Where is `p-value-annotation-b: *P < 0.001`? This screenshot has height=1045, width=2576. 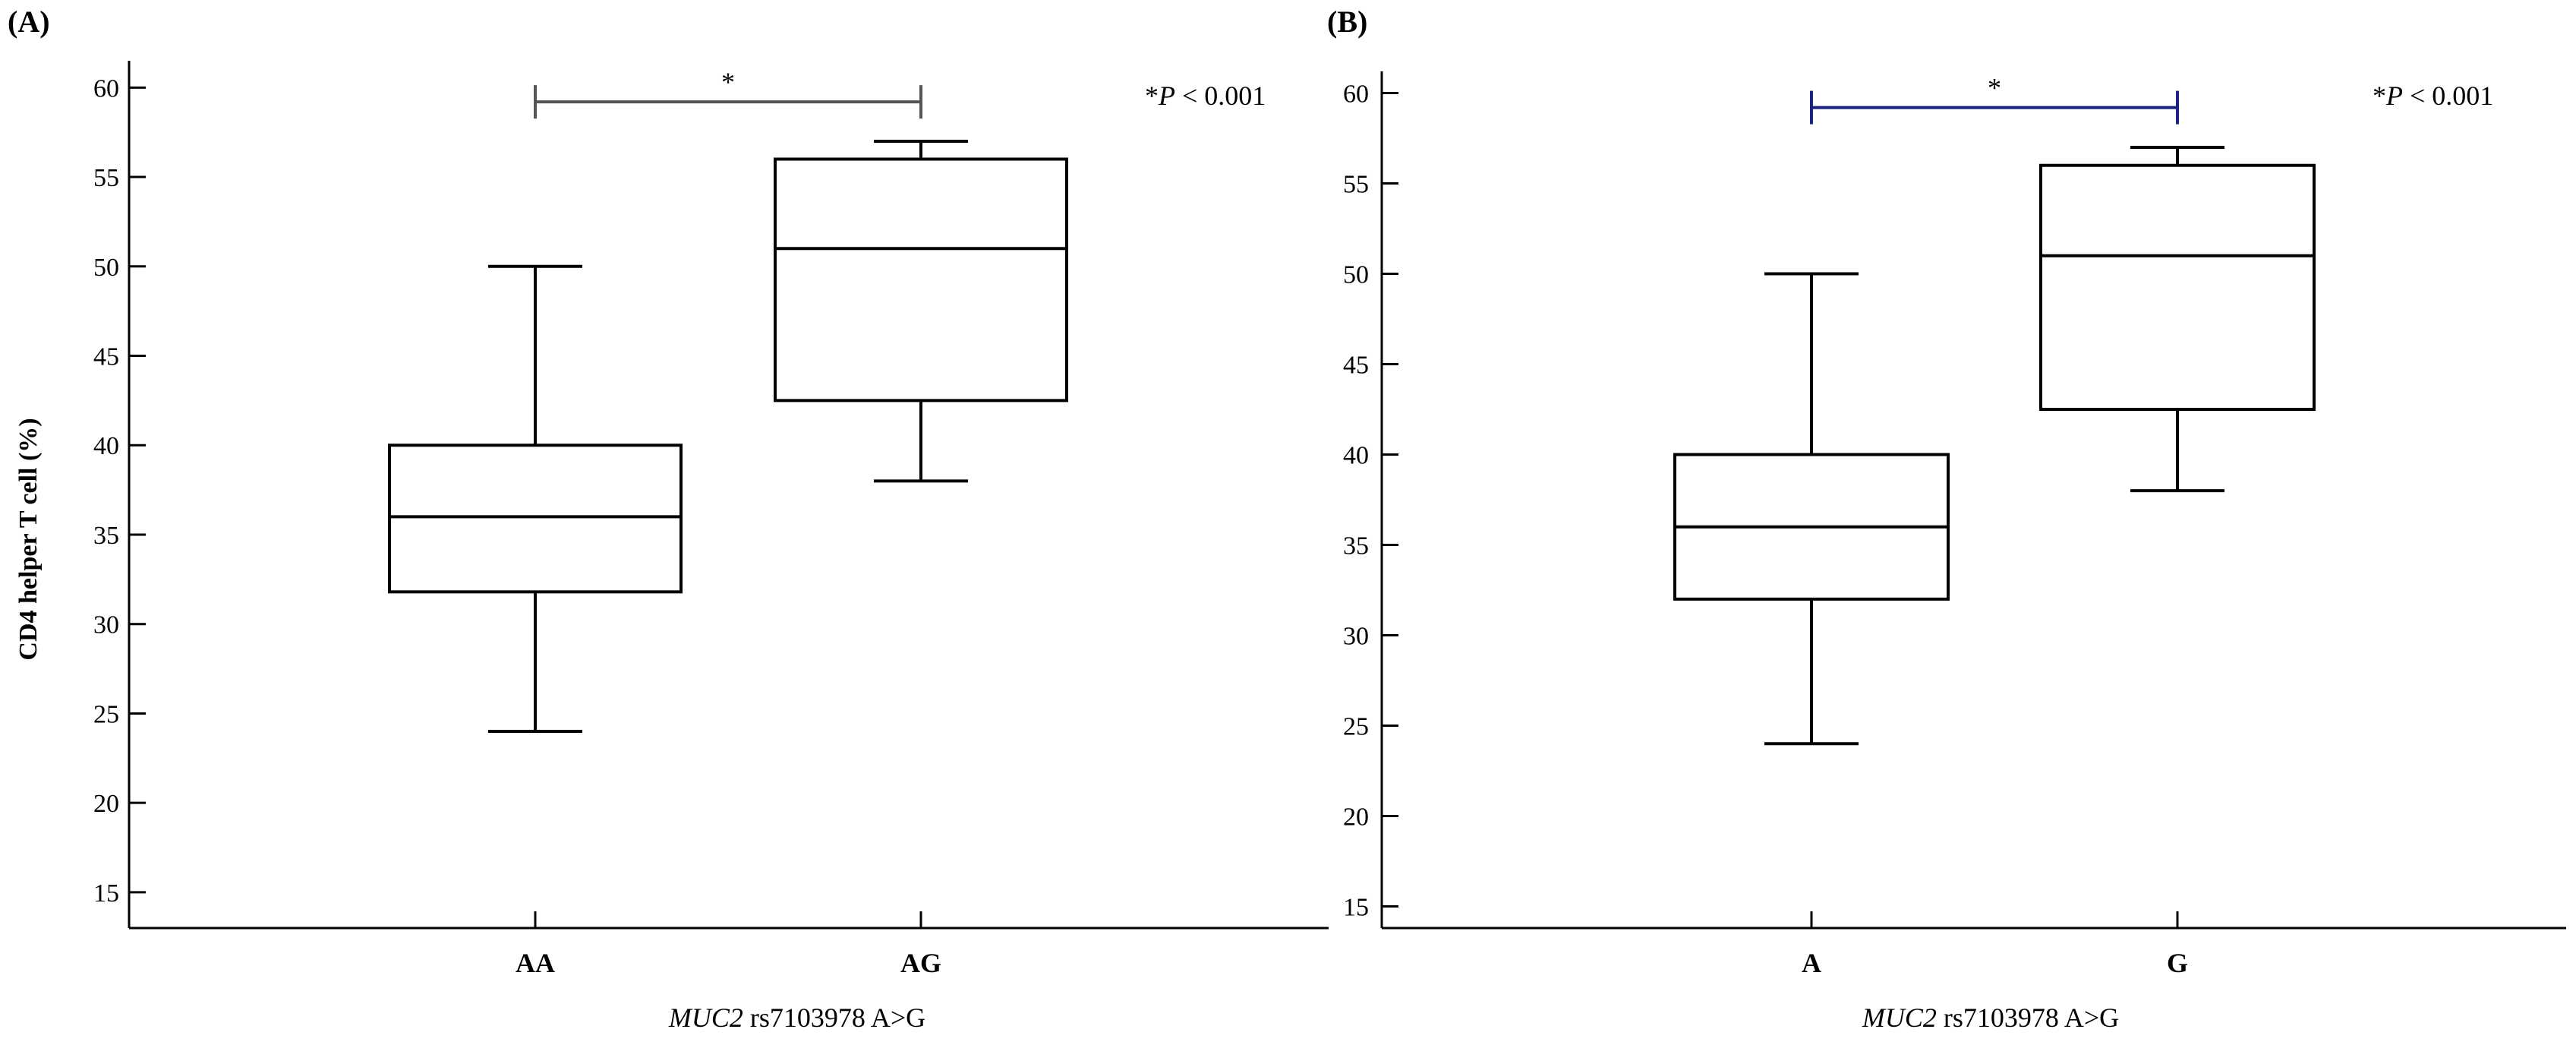
p-value-annotation-b: *P < 0.001 is located at coordinates (2433, 96).